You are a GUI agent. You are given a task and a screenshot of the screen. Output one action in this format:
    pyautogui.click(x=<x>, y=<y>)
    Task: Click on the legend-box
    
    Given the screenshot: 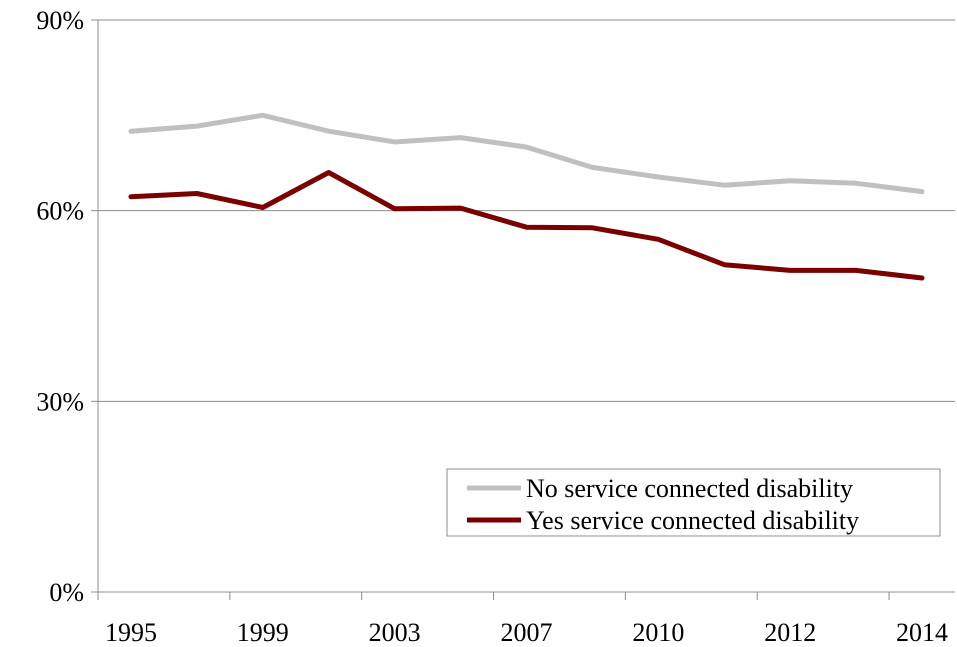 What is the action you would take?
    pyautogui.click(x=693, y=502)
    